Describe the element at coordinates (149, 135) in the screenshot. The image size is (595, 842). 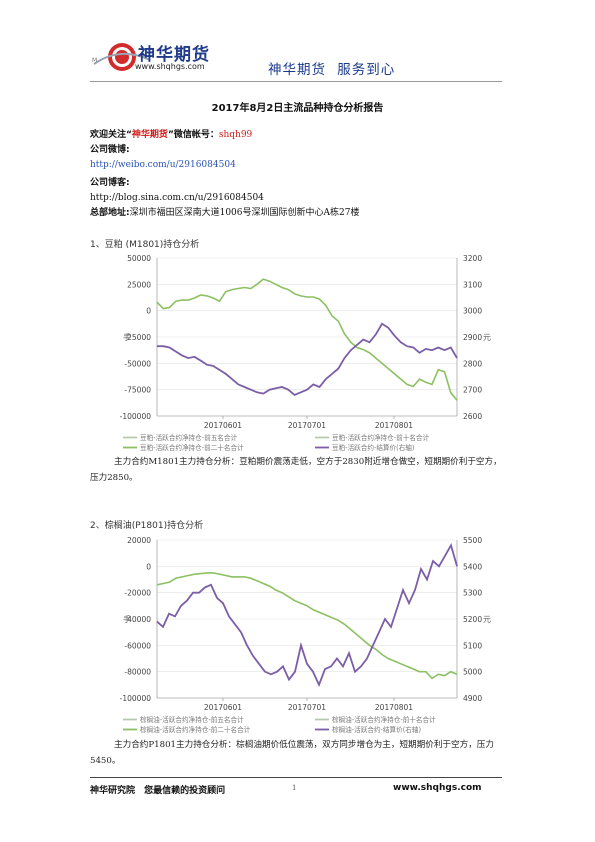
I see `follow-brand: 神华期货` at that location.